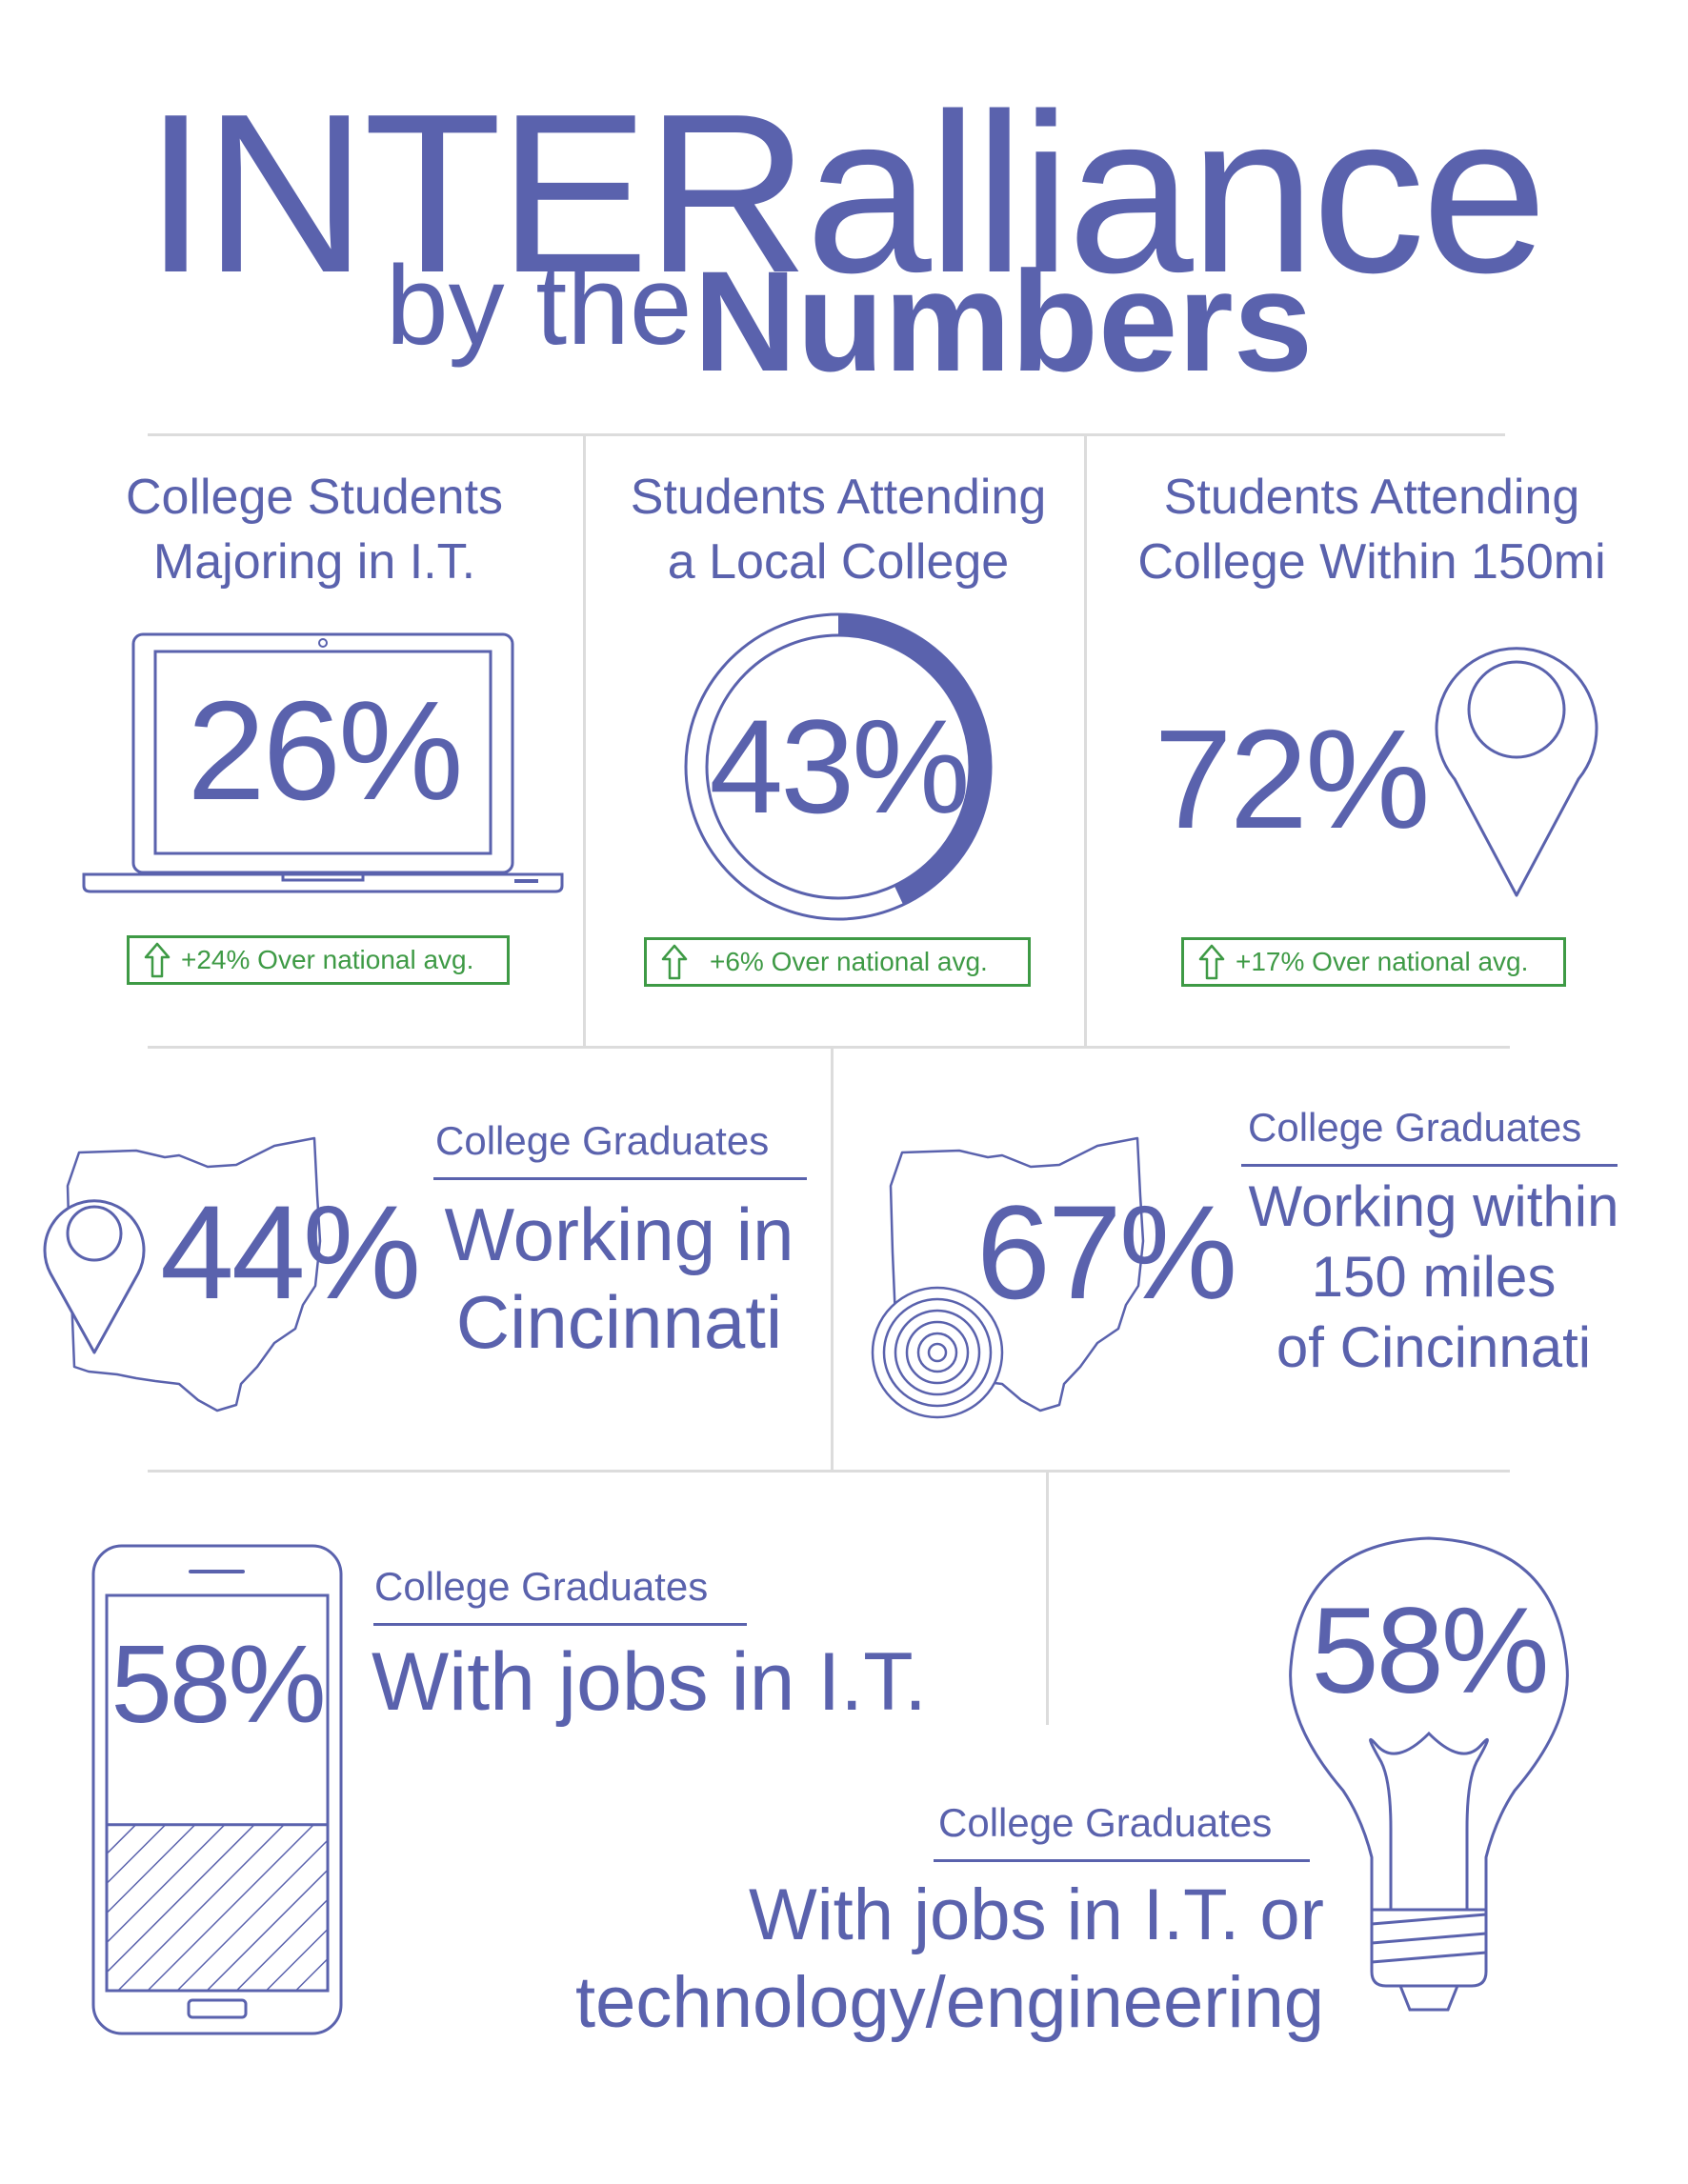 Image resolution: width=1688 pixels, height=2184 pixels. Describe the element at coordinates (619, 1322) in the screenshot. I see `stat-description-line: Cincinnati` at that location.